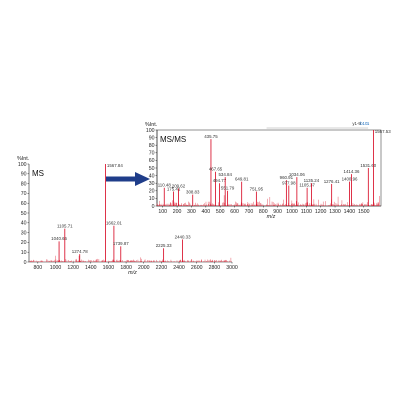  What do you see at coordinates (38, 173) in the screenshot?
I see `panel-title: MS` at bounding box center [38, 173].